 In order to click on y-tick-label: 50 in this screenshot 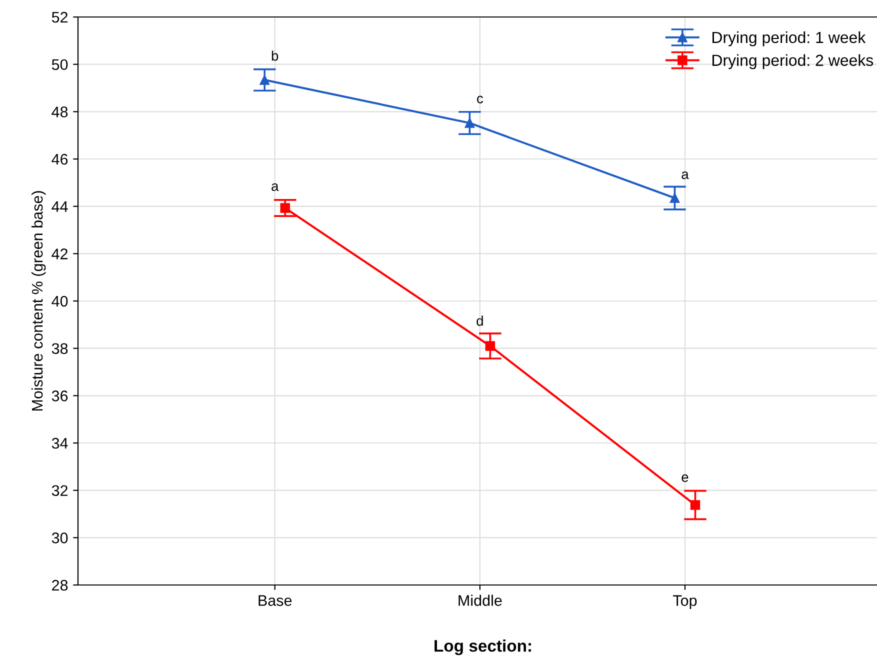, I will do `click(60, 64)`.